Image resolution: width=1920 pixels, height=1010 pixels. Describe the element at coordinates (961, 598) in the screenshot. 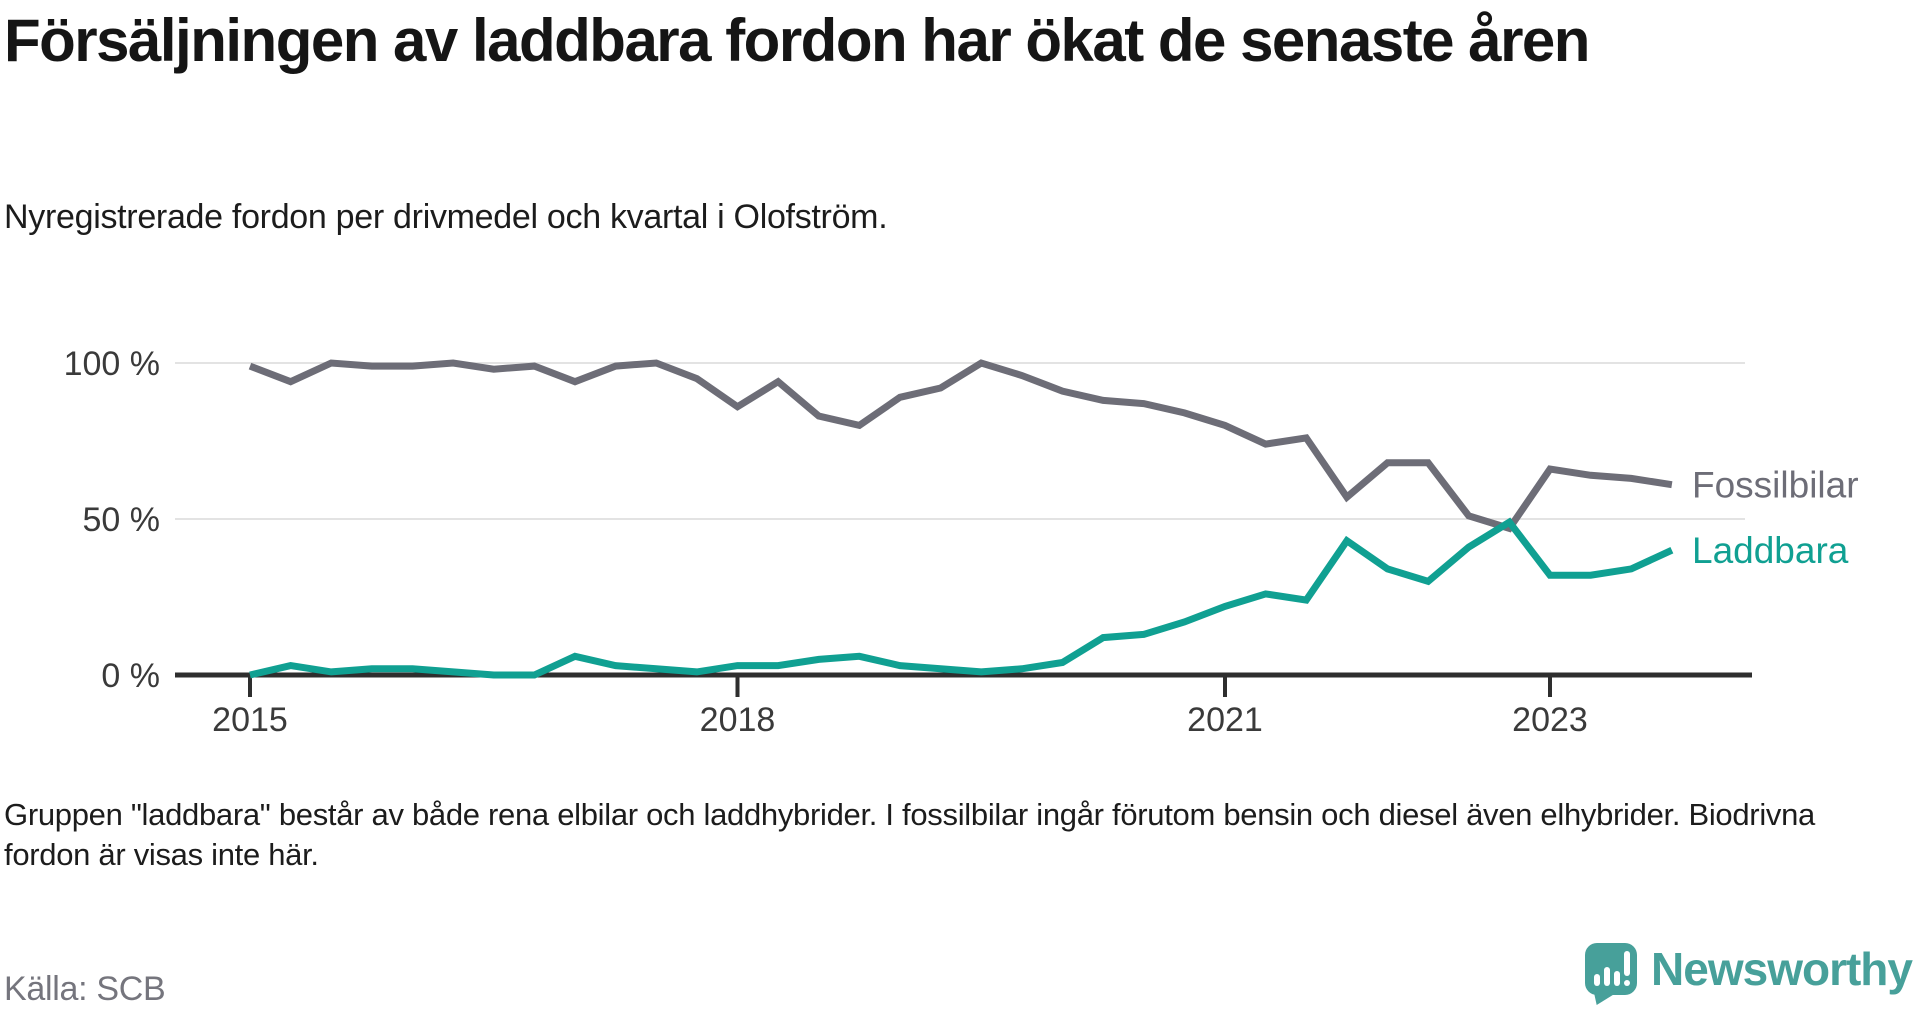

I see `laddbara-line` at that location.